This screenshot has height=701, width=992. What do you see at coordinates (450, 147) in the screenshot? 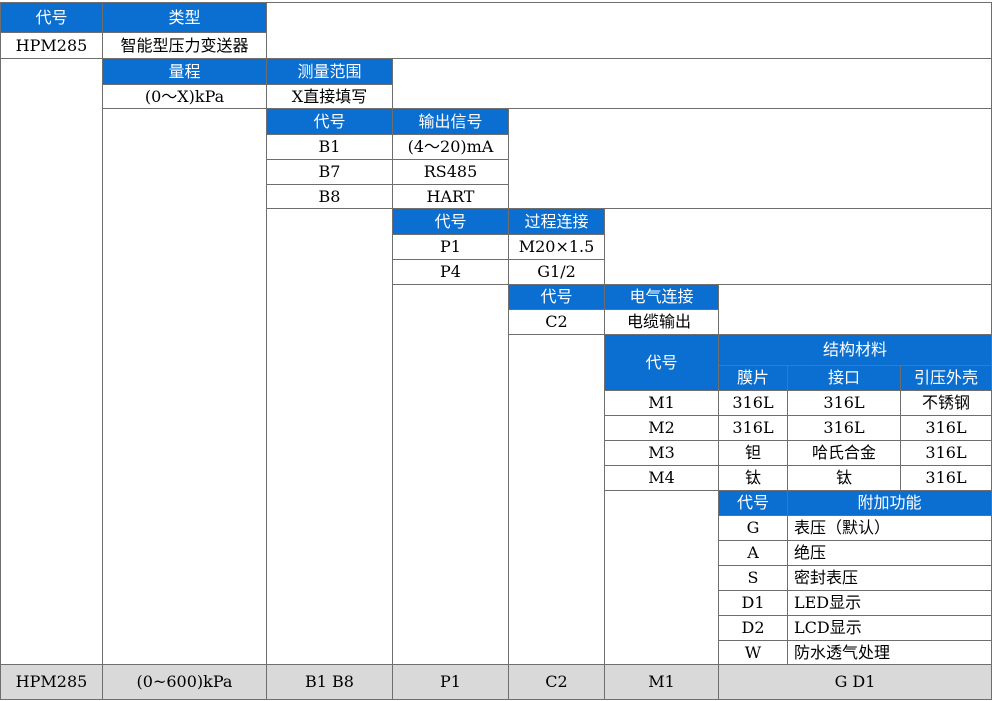
I see `signal-value: (4～20)mA` at bounding box center [450, 147].